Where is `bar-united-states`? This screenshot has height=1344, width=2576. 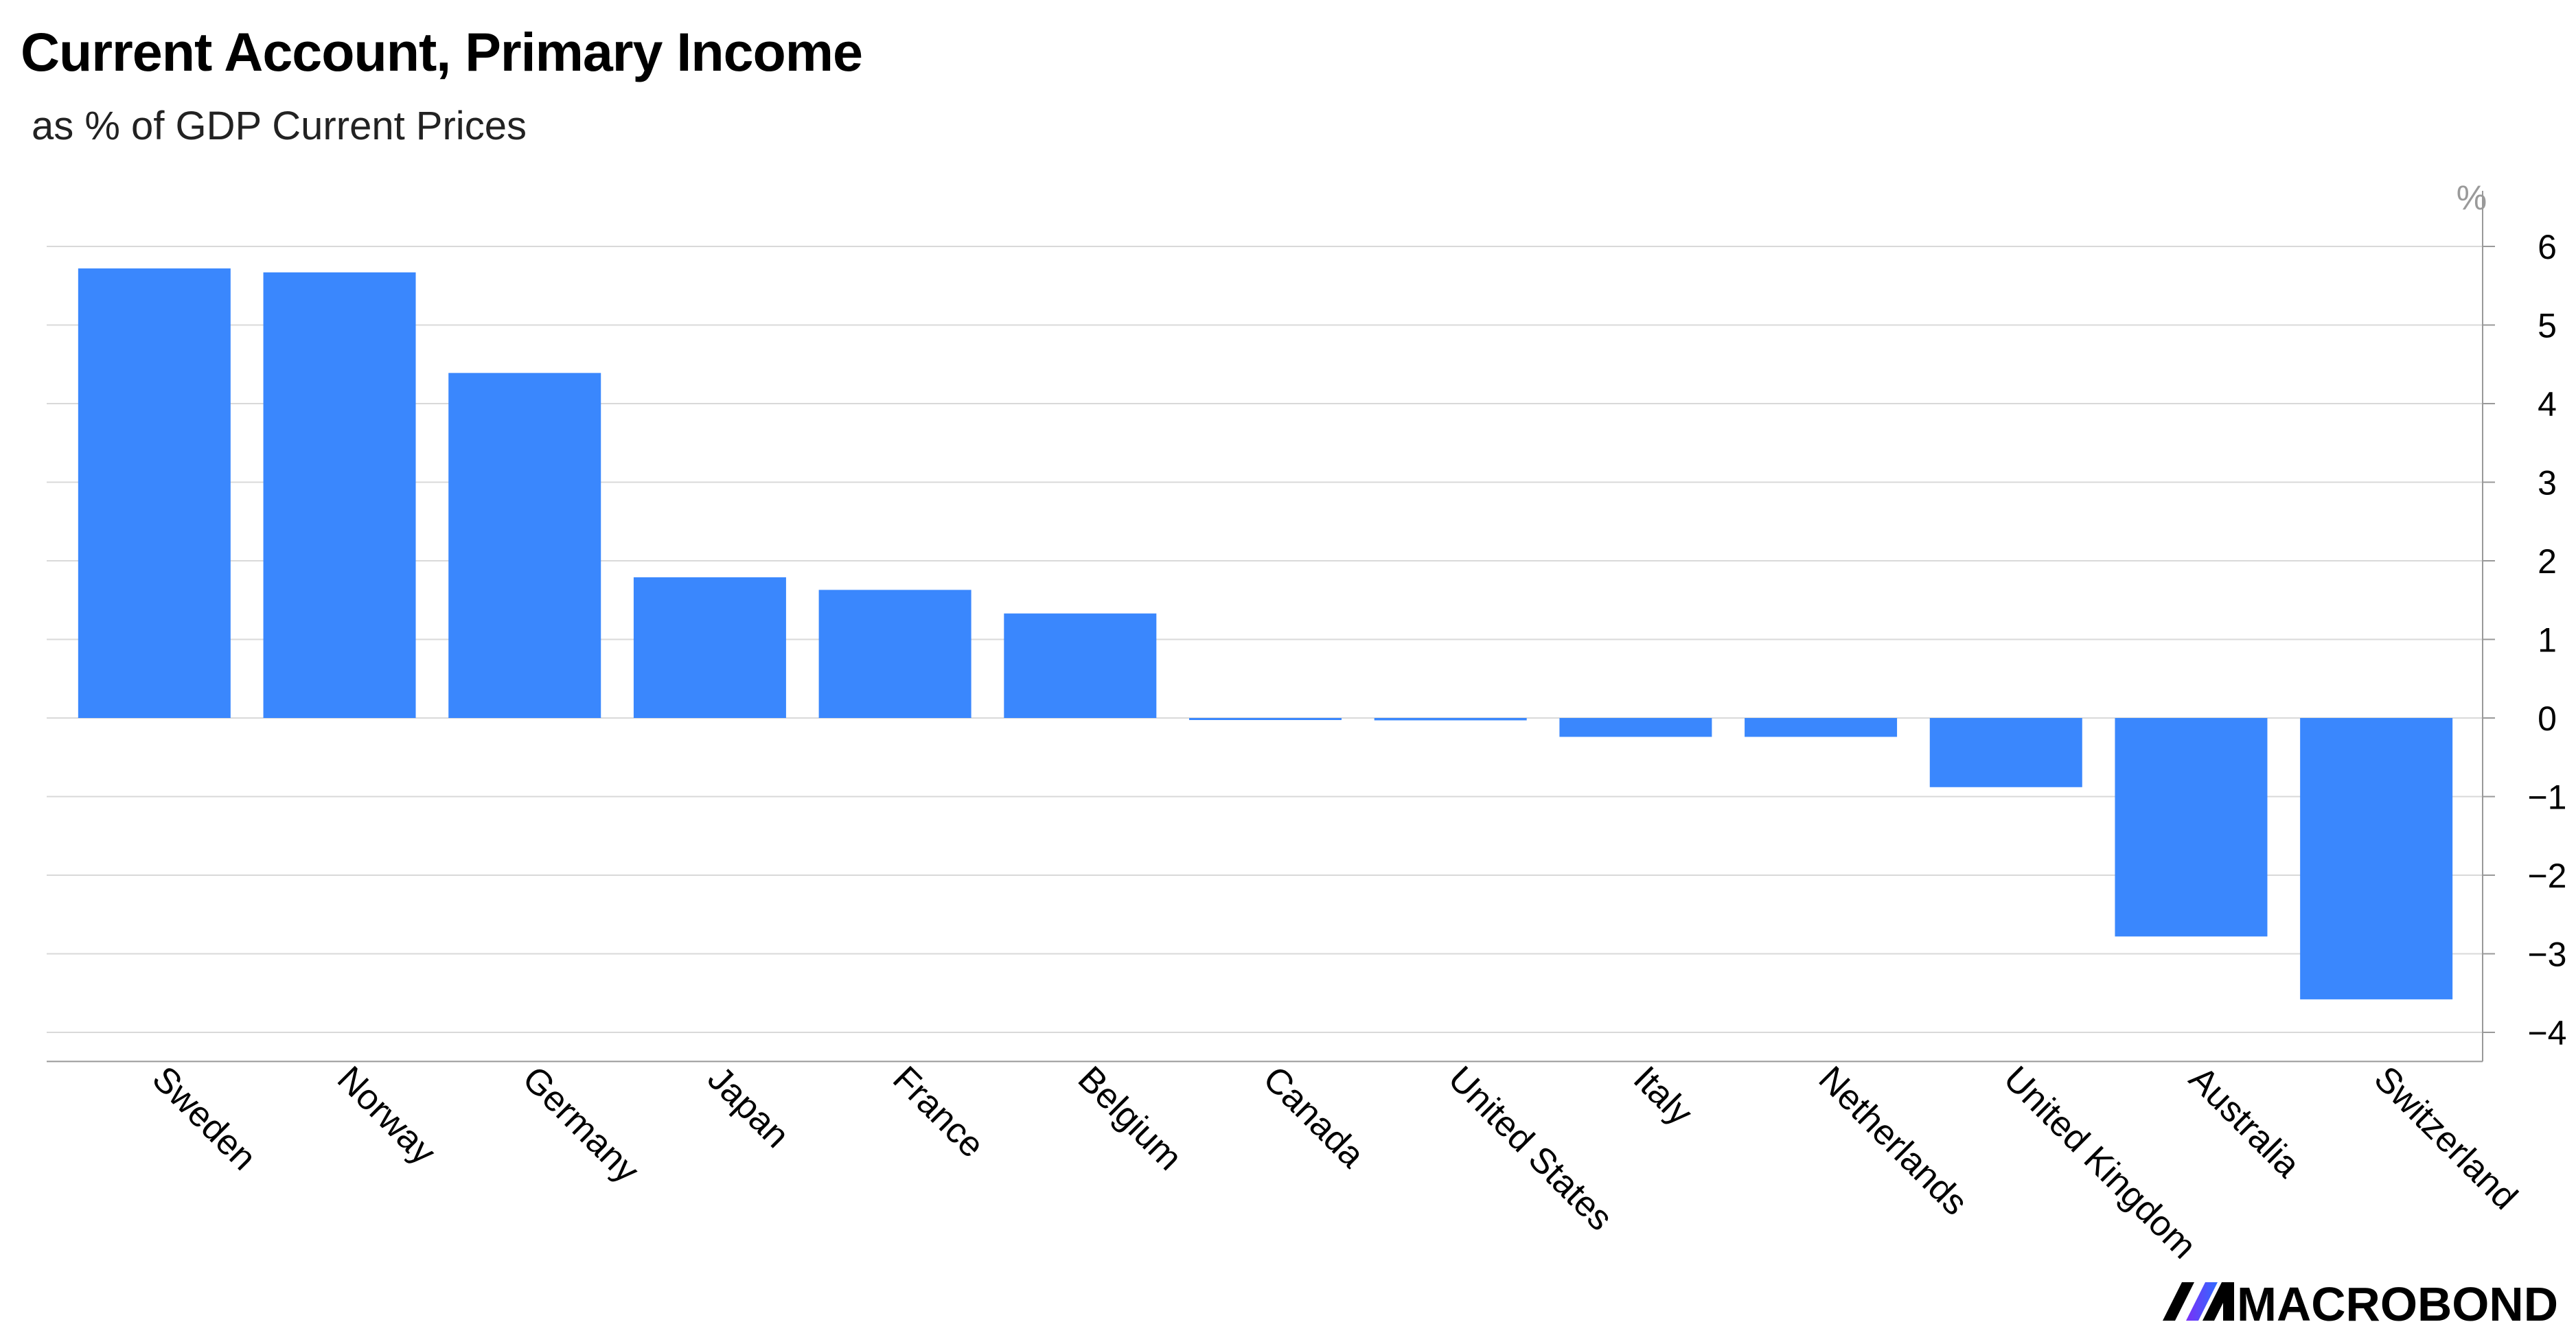
bar-united-states is located at coordinates (1450, 720).